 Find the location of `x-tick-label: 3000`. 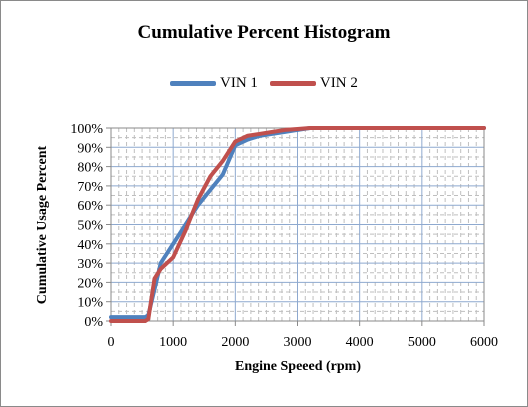

x-tick-label: 3000 is located at coordinates (298, 342).